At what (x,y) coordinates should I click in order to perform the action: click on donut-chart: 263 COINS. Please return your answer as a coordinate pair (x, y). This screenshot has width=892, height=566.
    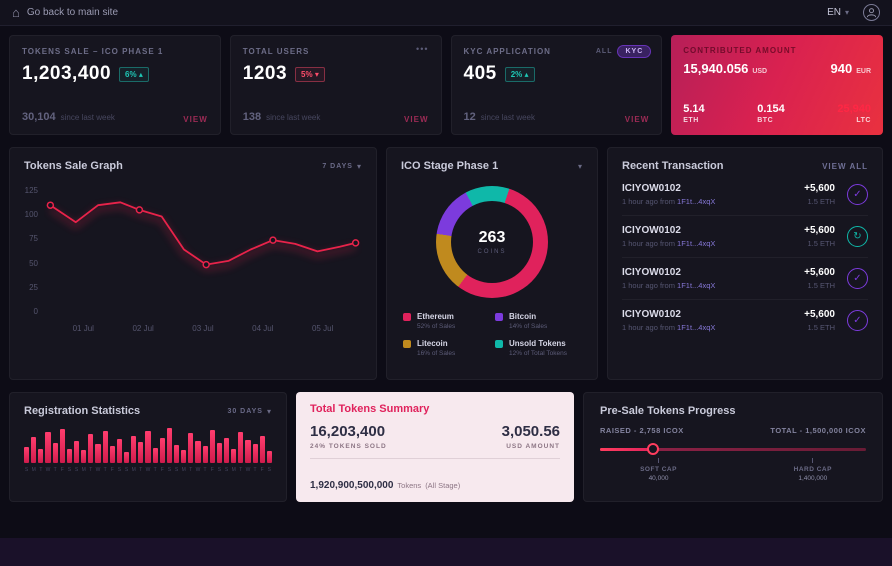
    Looking at the image, I should click on (492, 242).